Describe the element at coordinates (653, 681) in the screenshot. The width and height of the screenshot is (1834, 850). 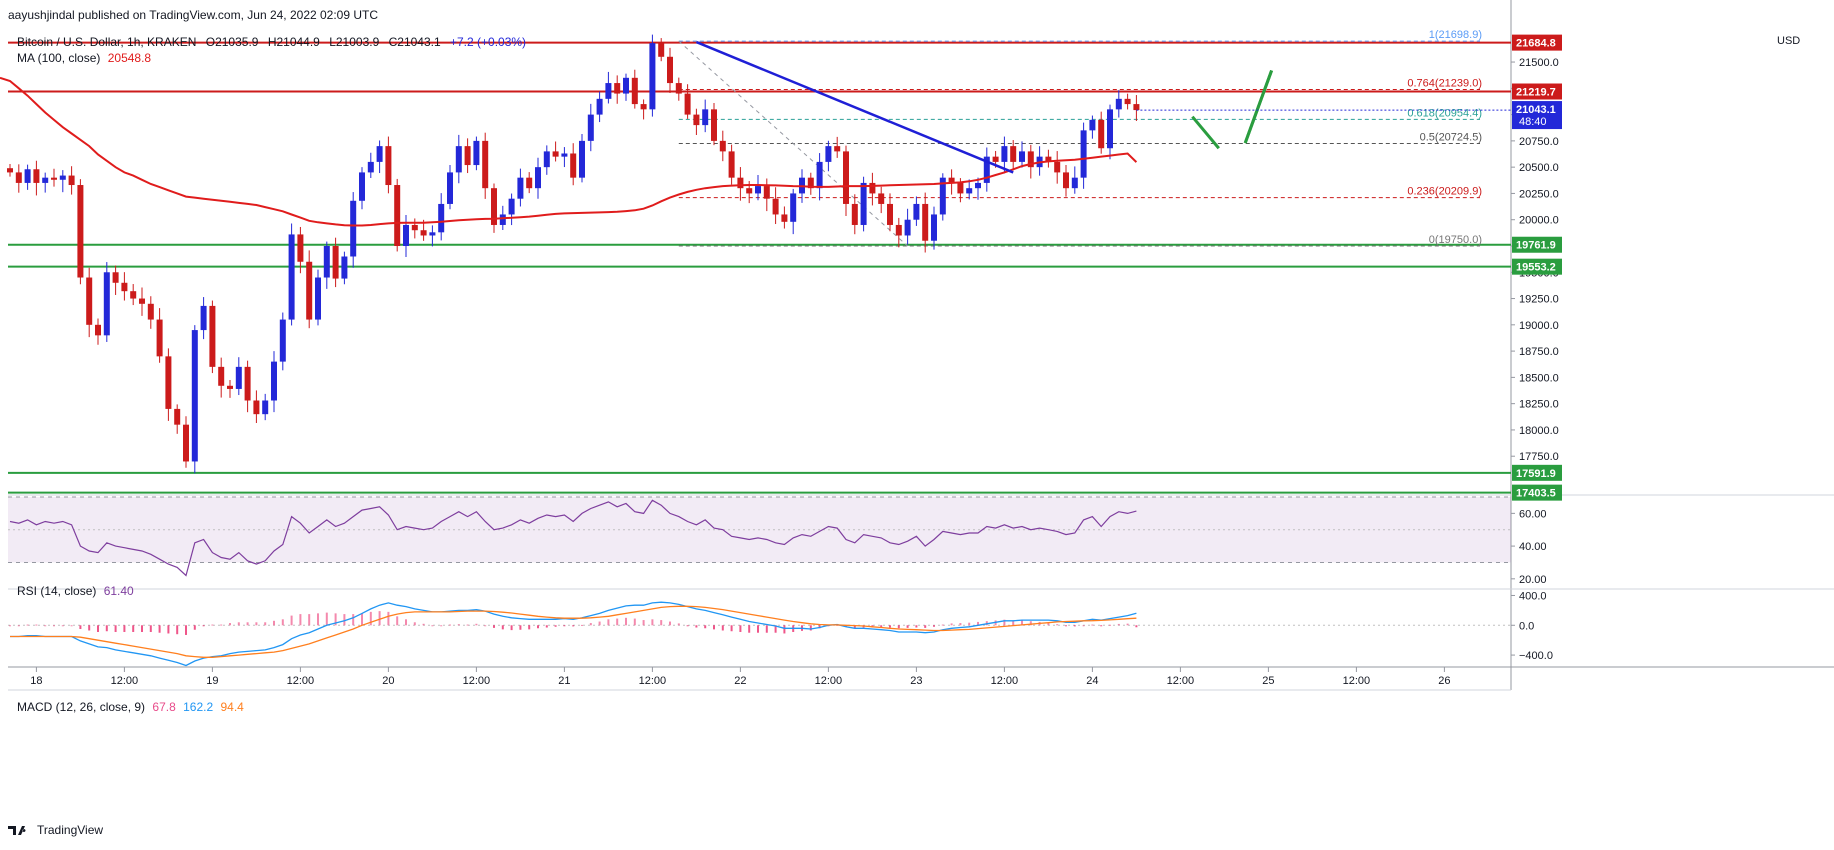
I see `time-axis-label: 12:00` at that location.